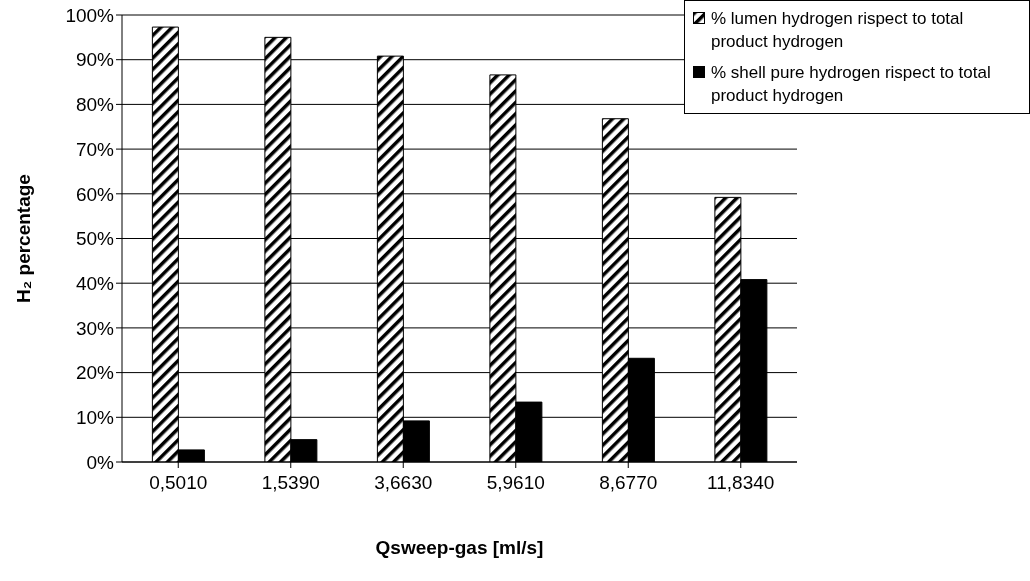 This screenshot has width=1030, height=581. I want to click on y-tick-label: 40%, so click(95, 283).